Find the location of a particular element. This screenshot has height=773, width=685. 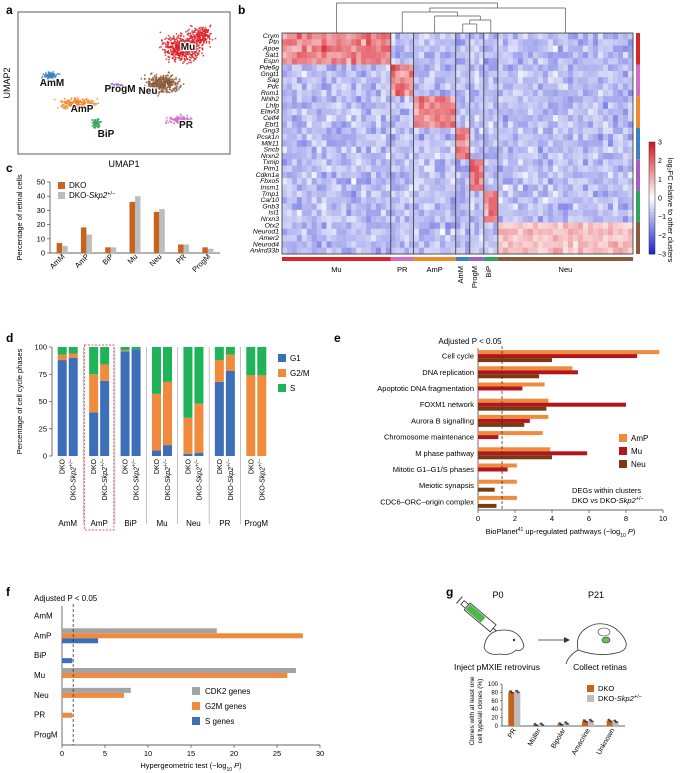

stack-s is located at coordinates (136, 348).